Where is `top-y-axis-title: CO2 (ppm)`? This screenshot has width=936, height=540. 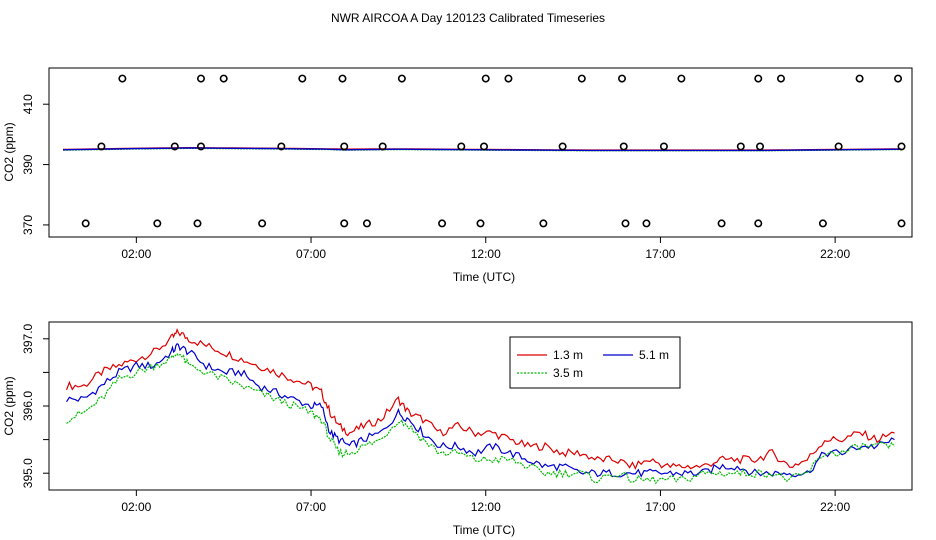 top-y-axis-title: CO2 (ppm) is located at coordinates (9, 151).